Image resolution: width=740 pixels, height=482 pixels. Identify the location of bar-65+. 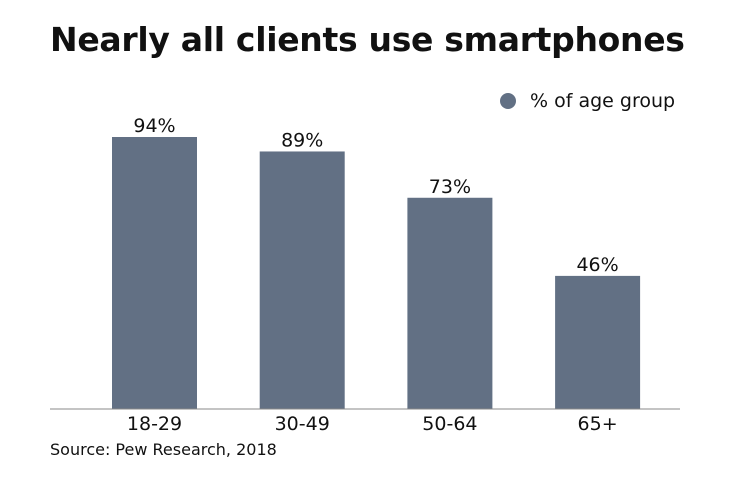
(598, 342).